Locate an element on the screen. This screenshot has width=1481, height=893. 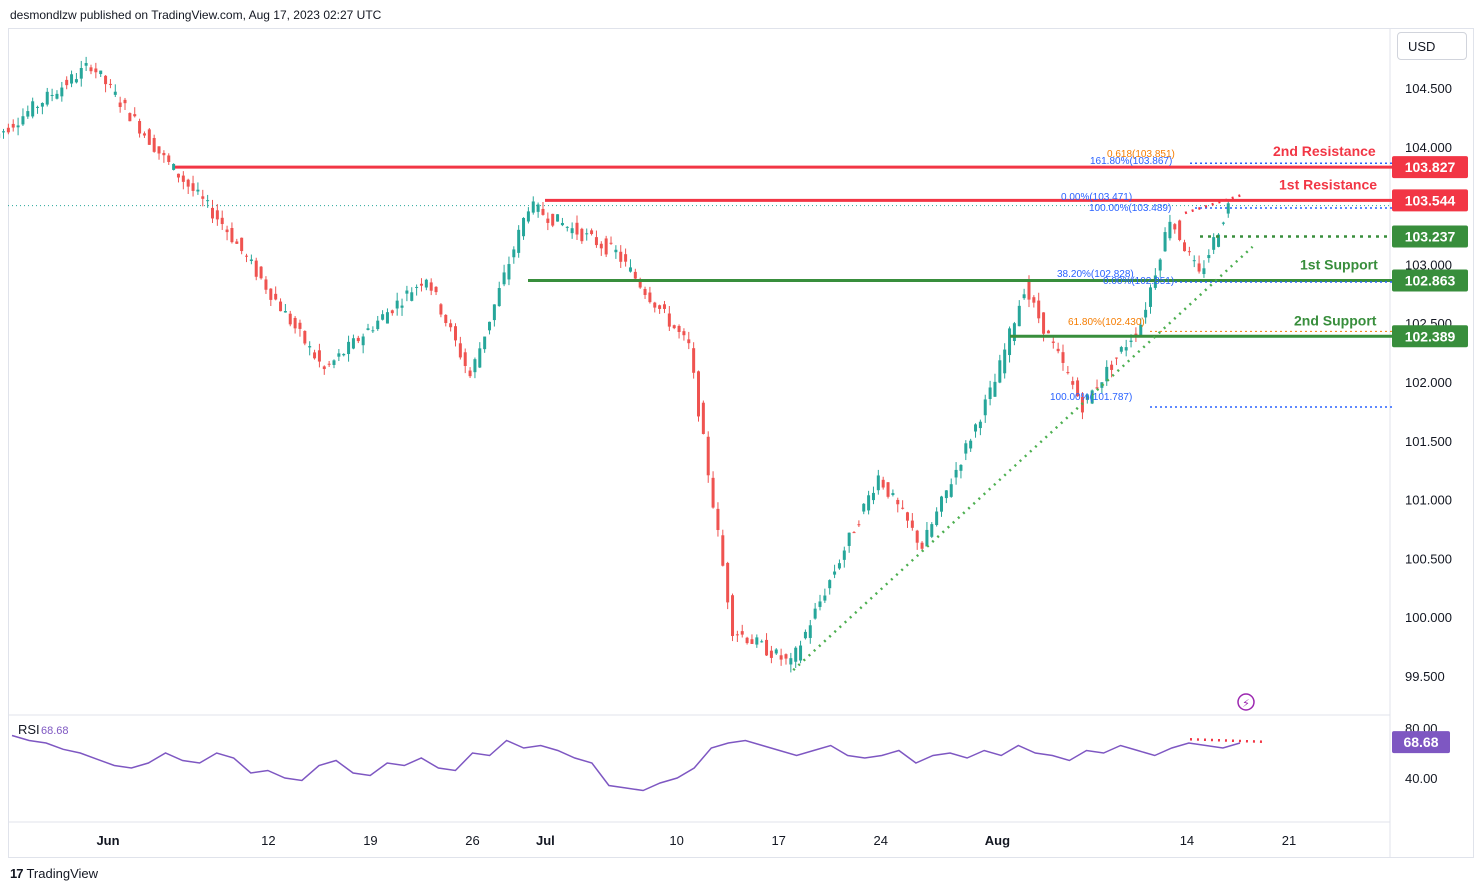
divergence-line-rsi is located at coordinates (1226, 740).